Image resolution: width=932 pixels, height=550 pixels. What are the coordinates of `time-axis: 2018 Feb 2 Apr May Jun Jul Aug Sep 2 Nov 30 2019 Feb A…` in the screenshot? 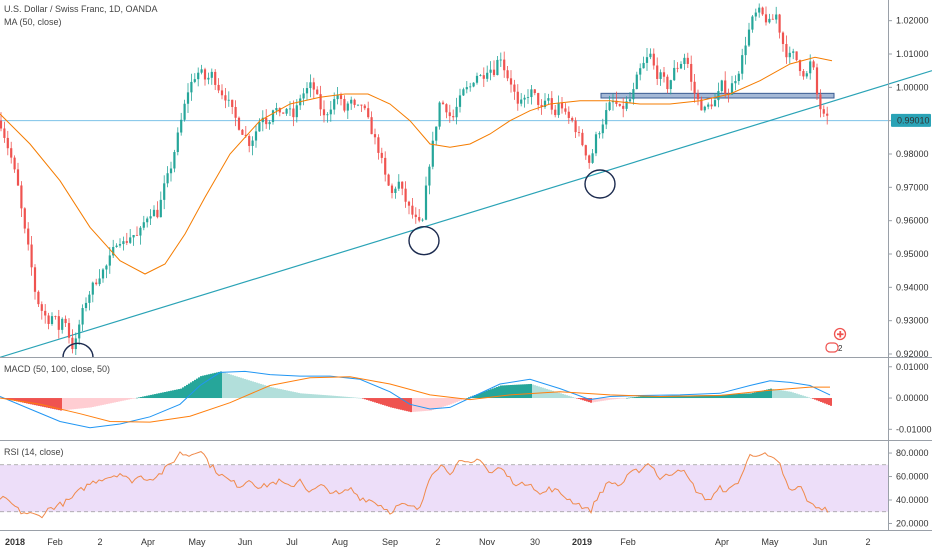 It's located at (438, 542).